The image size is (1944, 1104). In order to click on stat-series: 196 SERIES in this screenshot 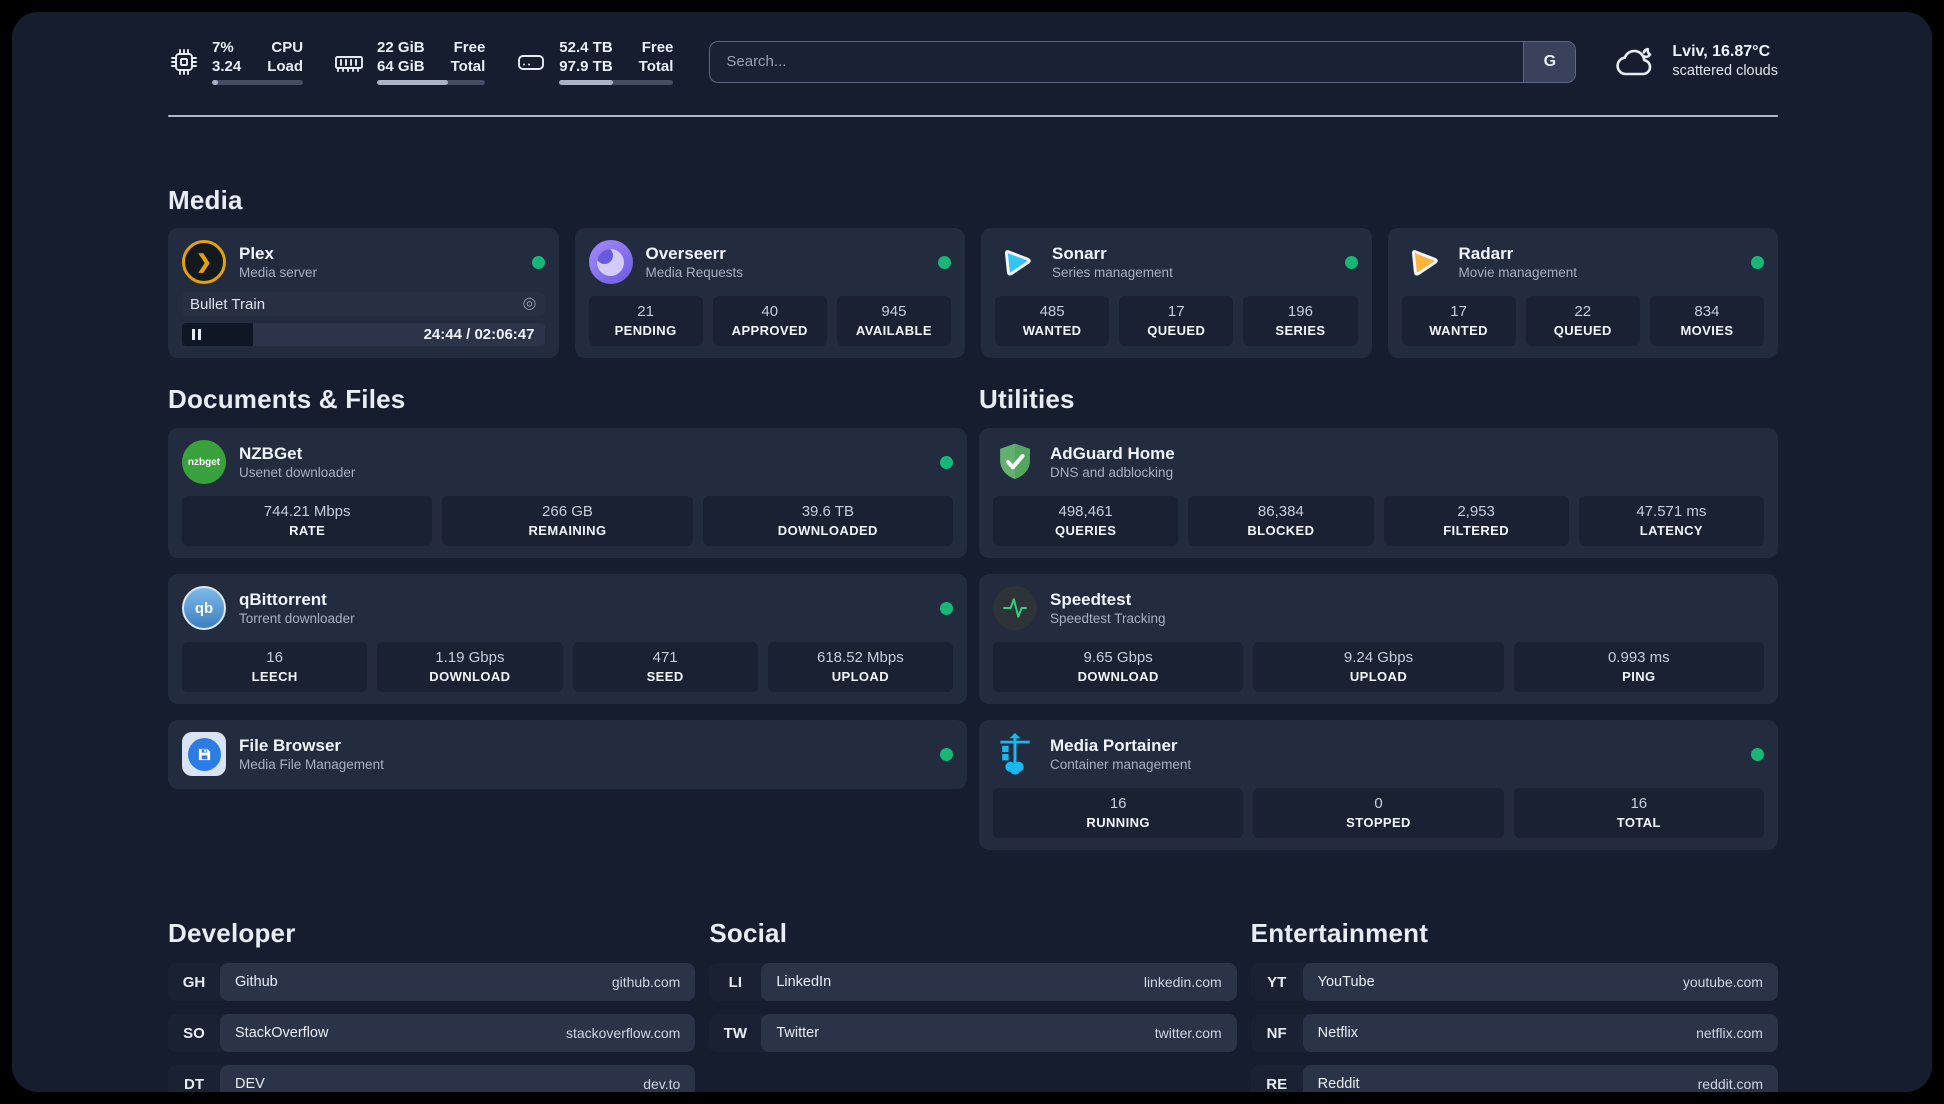, I will do `click(1300, 321)`.